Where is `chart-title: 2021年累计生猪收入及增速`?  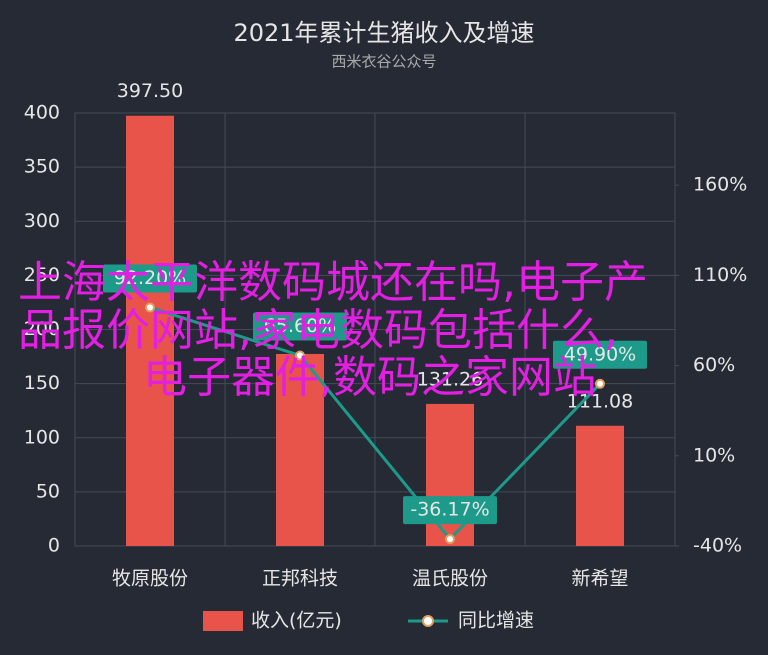
chart-title: 2021年累计生猪收入及增速 is located at coordinates (383, 33).